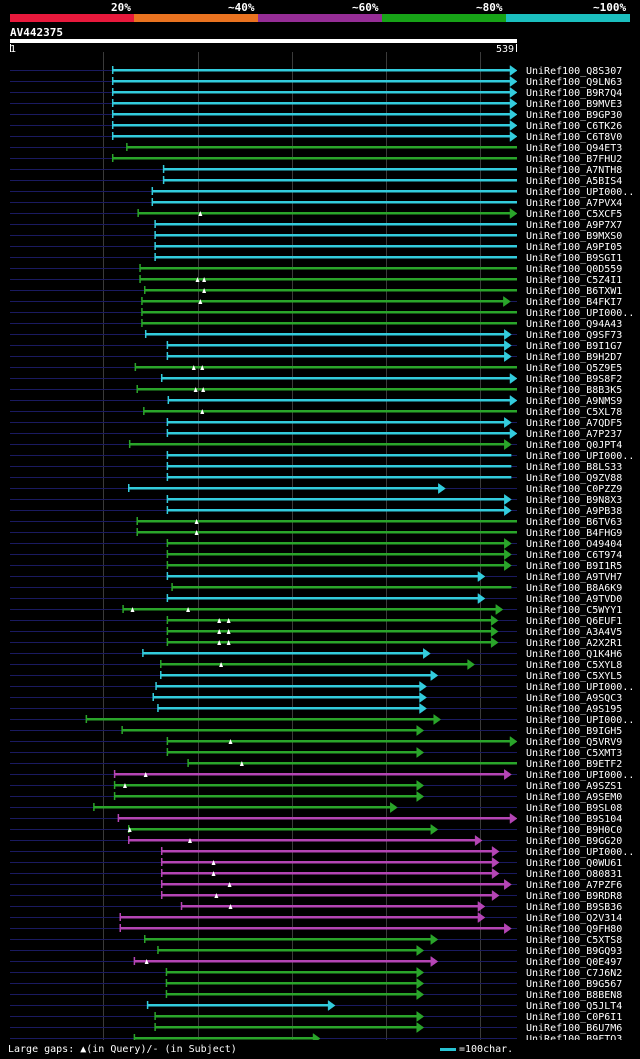 The width and height of the screenshot is (640, 1059). What do you see at coordinates (448, 1049) in the screenshot?
I see `scale-bar` at bounding box center [448, 1049].